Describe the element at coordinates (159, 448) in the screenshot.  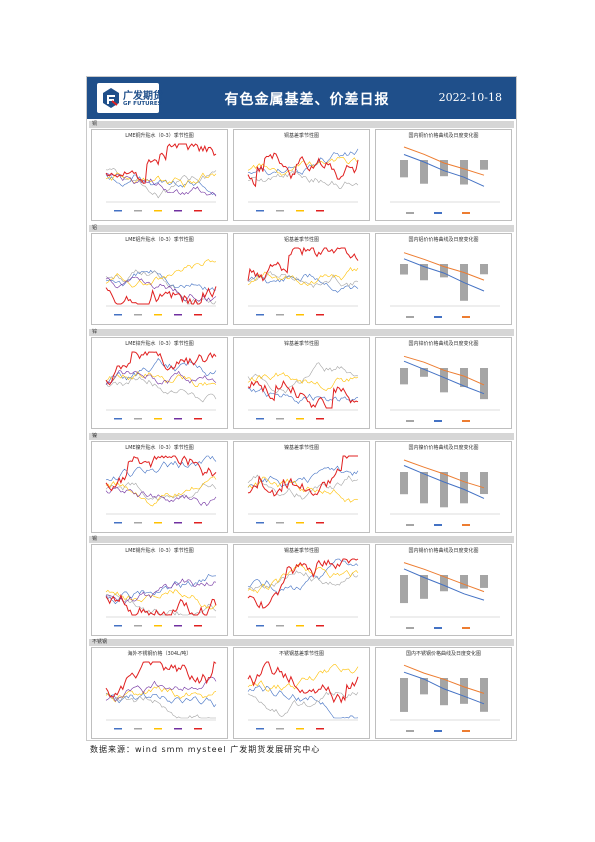
I see `chart-title: LME镍升贴水（0-3）季节性图` at that location.